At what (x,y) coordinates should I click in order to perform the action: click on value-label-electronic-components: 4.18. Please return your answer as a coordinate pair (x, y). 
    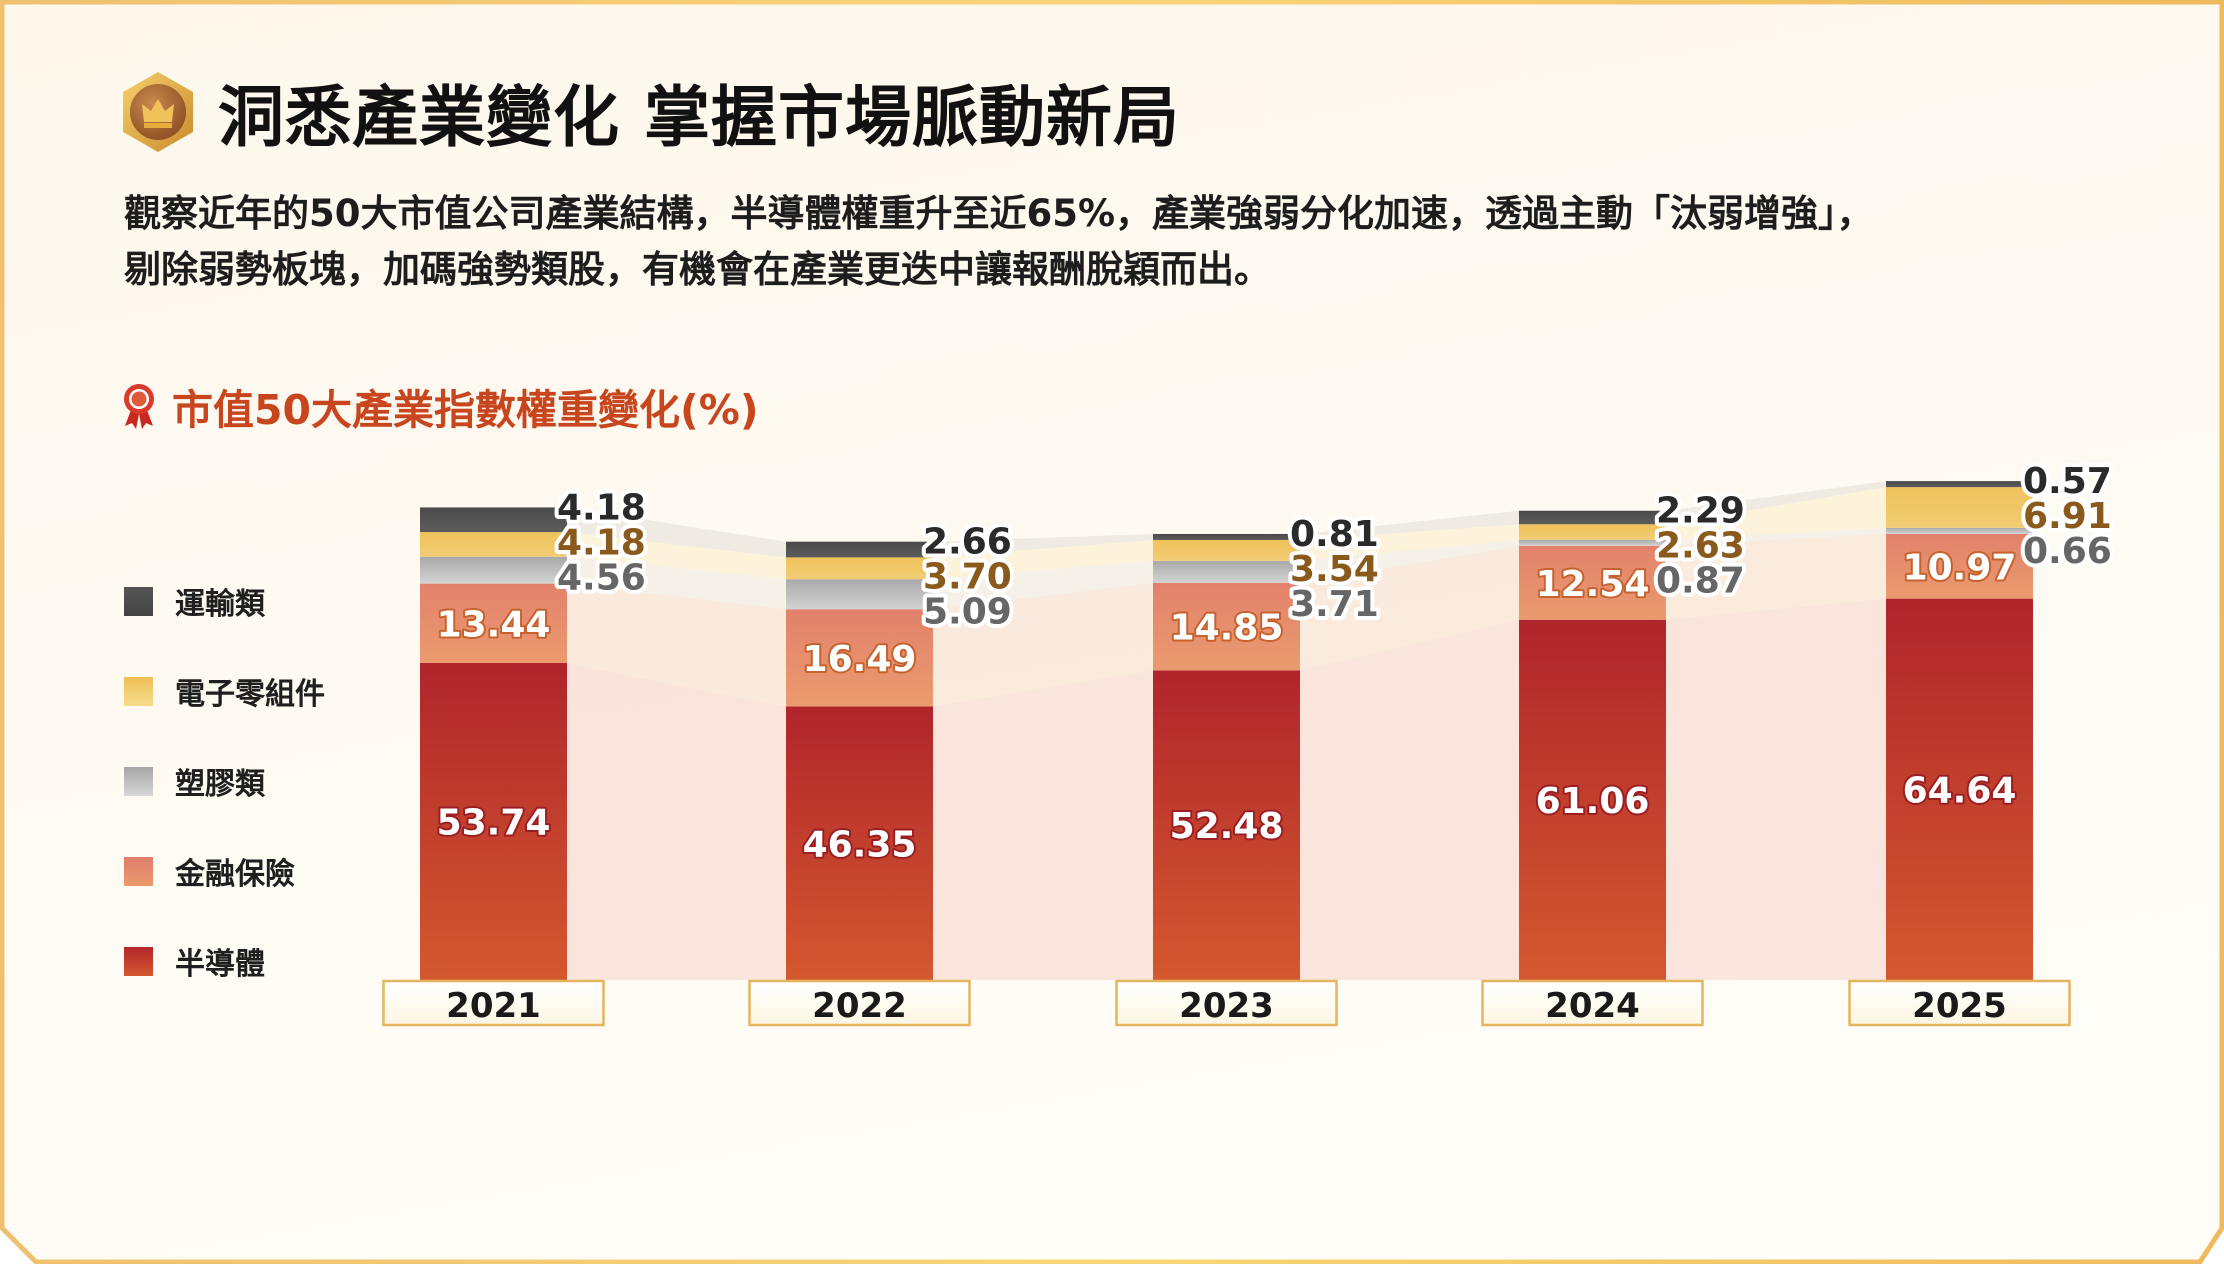
    Looking at the image, I should click on (601, 542).